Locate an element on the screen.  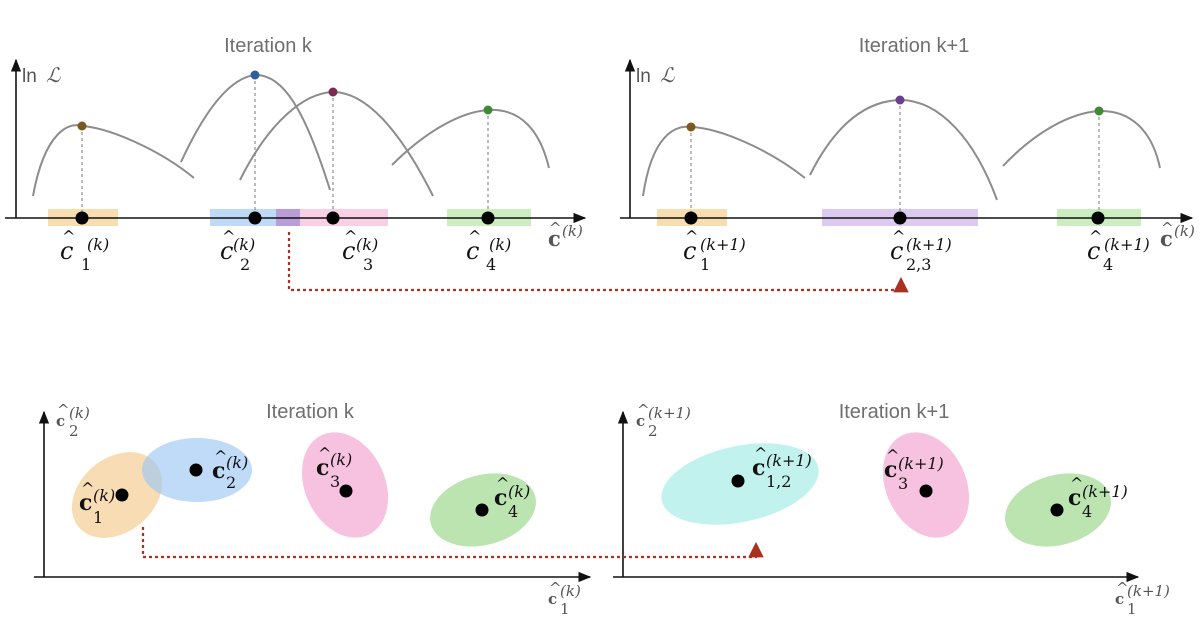
cluster-label-3: c ^ (k) 3 is located at coordinates (334, 467).